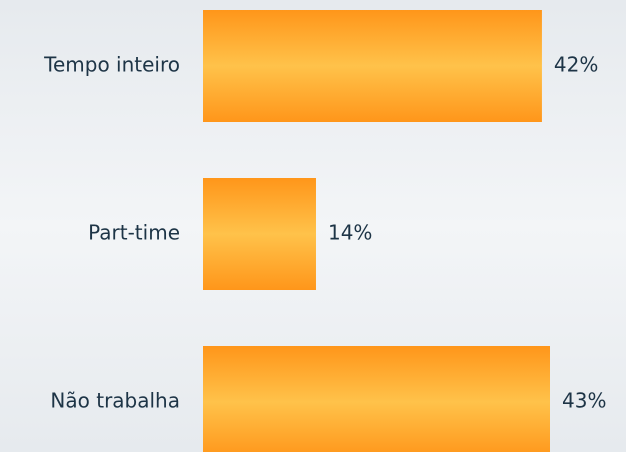 Image resolution: width=626 pixels, height=452 pixels. I want to click on category-label: Tempo inteiro, so click(111, 65).